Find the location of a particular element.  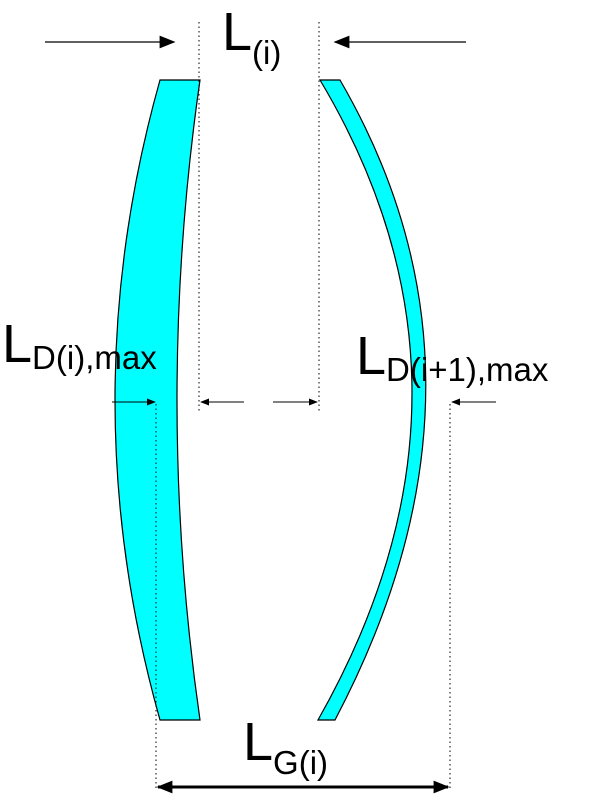

label-L-i: L(i) is located at coordinates (251, 36).